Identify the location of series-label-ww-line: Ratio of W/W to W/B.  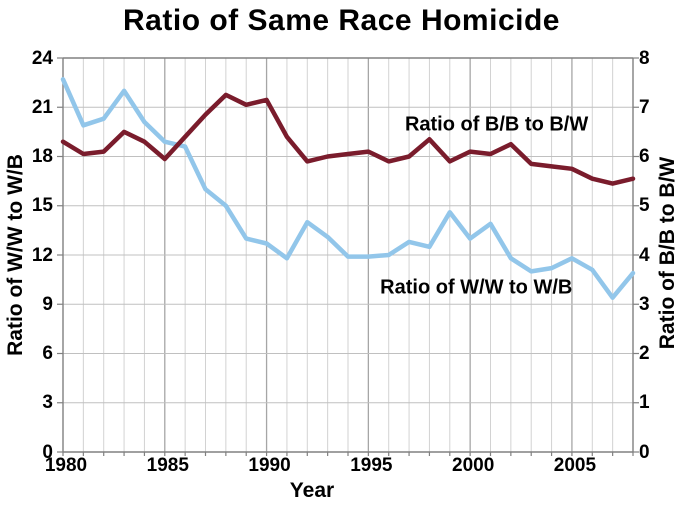
(476, 287).